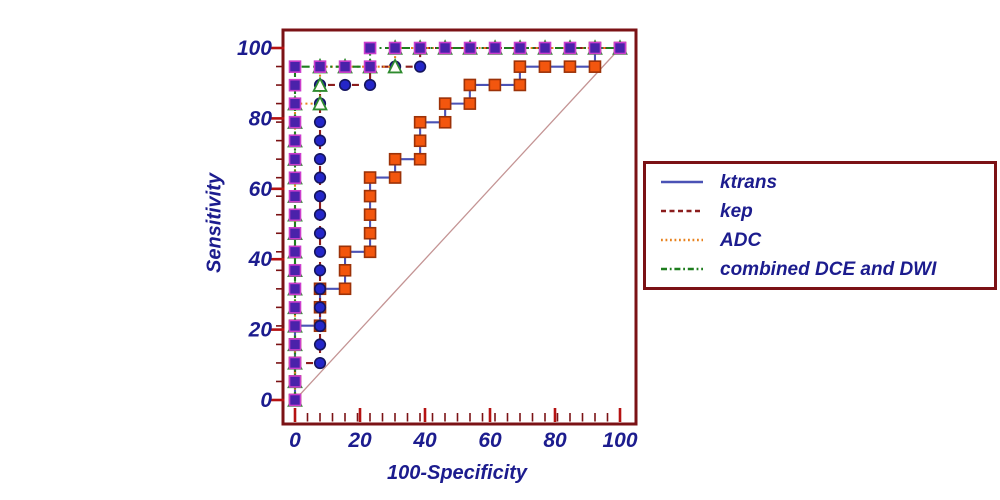 The height and width of the screenshot is (500, 1000). I want to click on legend-line-sample-kep, so click(682, 211).